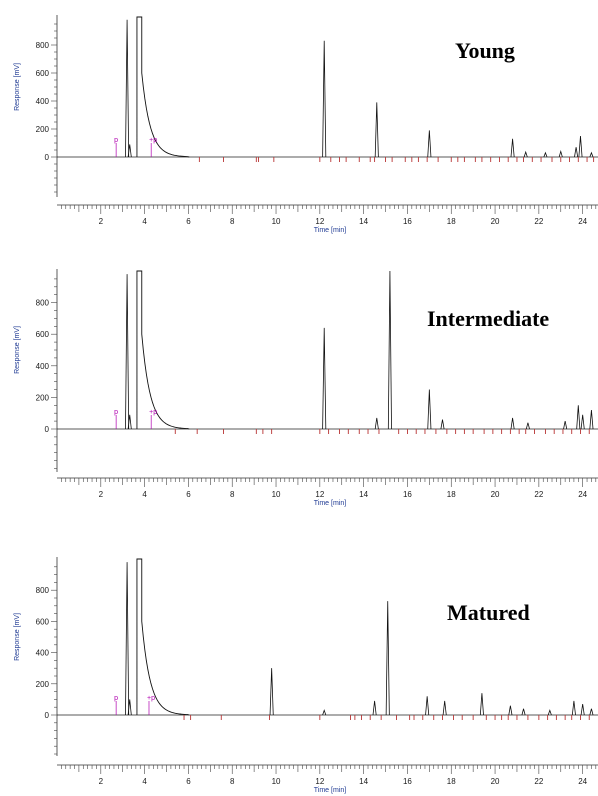 The image size is (598, 796). I want to click on panel-title: Young, so click(485, 50).